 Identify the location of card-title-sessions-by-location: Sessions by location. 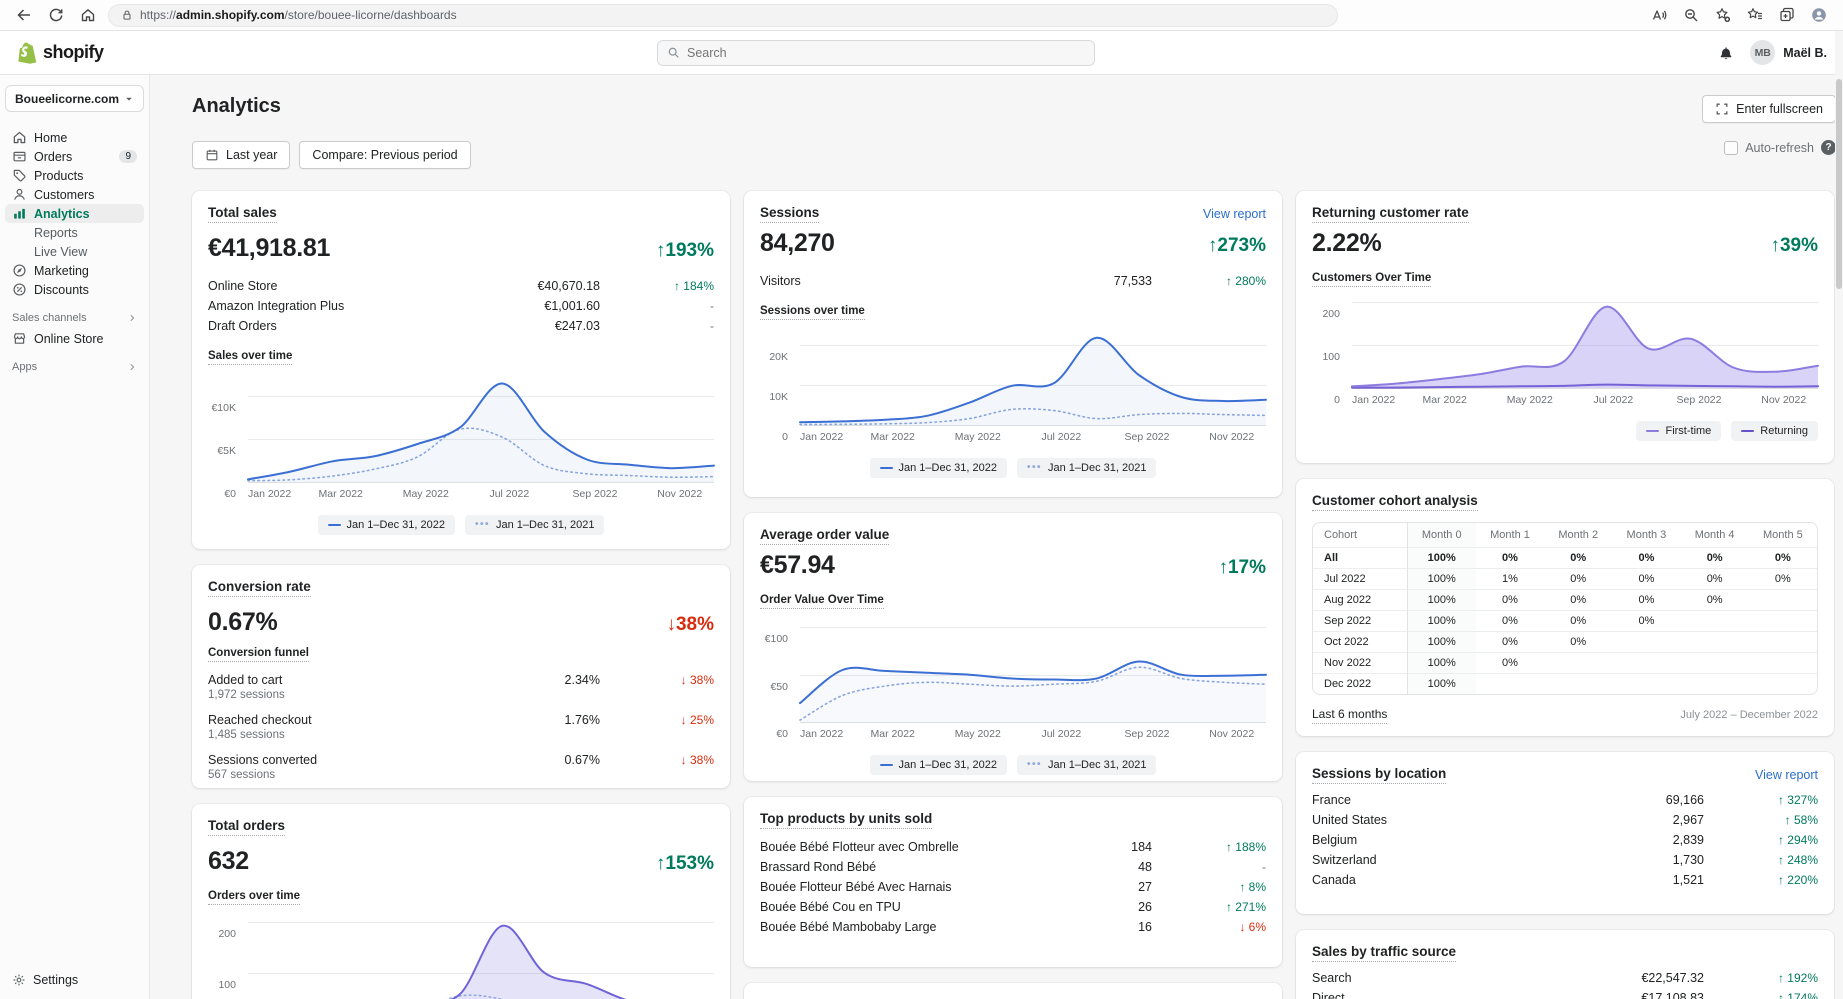
(1379, 775).